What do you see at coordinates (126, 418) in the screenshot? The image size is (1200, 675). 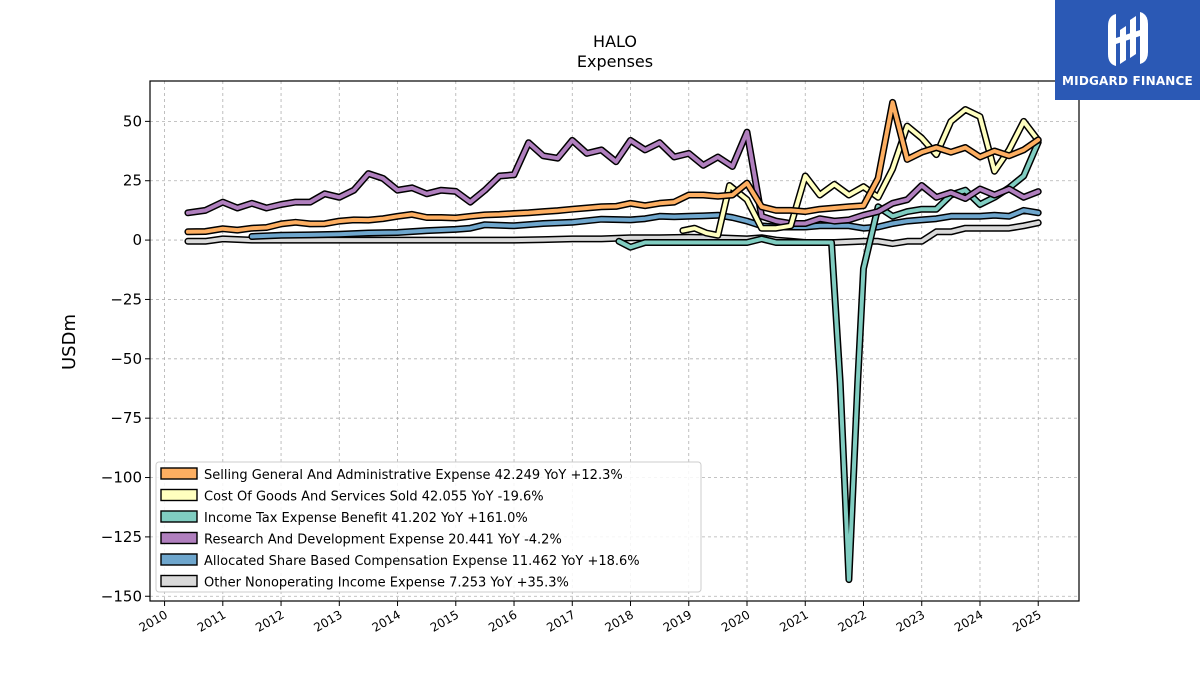 I see `y-tick-label: −75` at bounding box center [126, 418].